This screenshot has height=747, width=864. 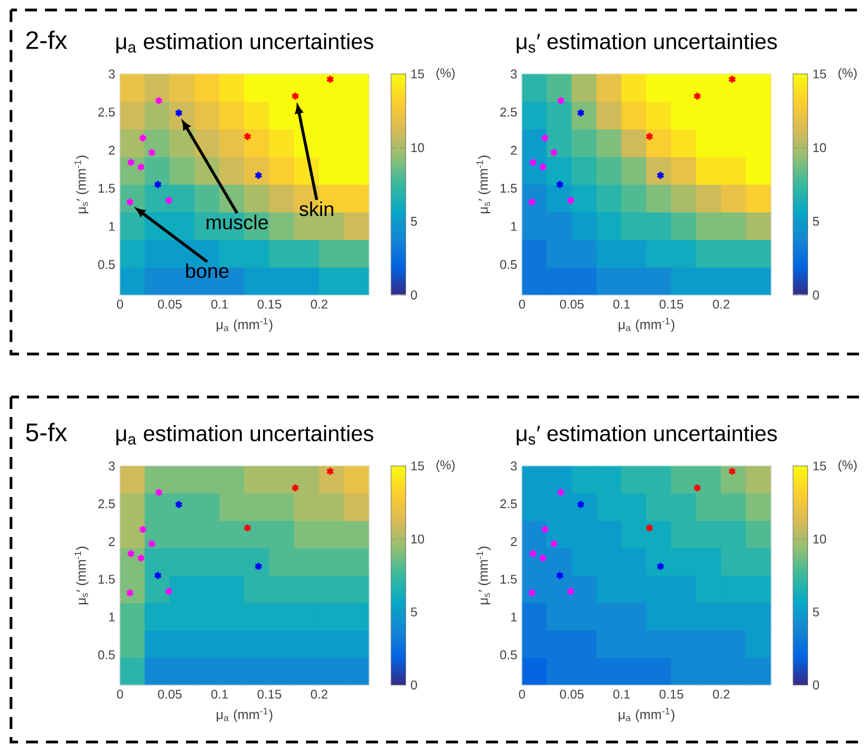 What do you see at coordinates (47, 432) in the screenshot?
I see `text: 5-fx` at bounding box center [47, 432].